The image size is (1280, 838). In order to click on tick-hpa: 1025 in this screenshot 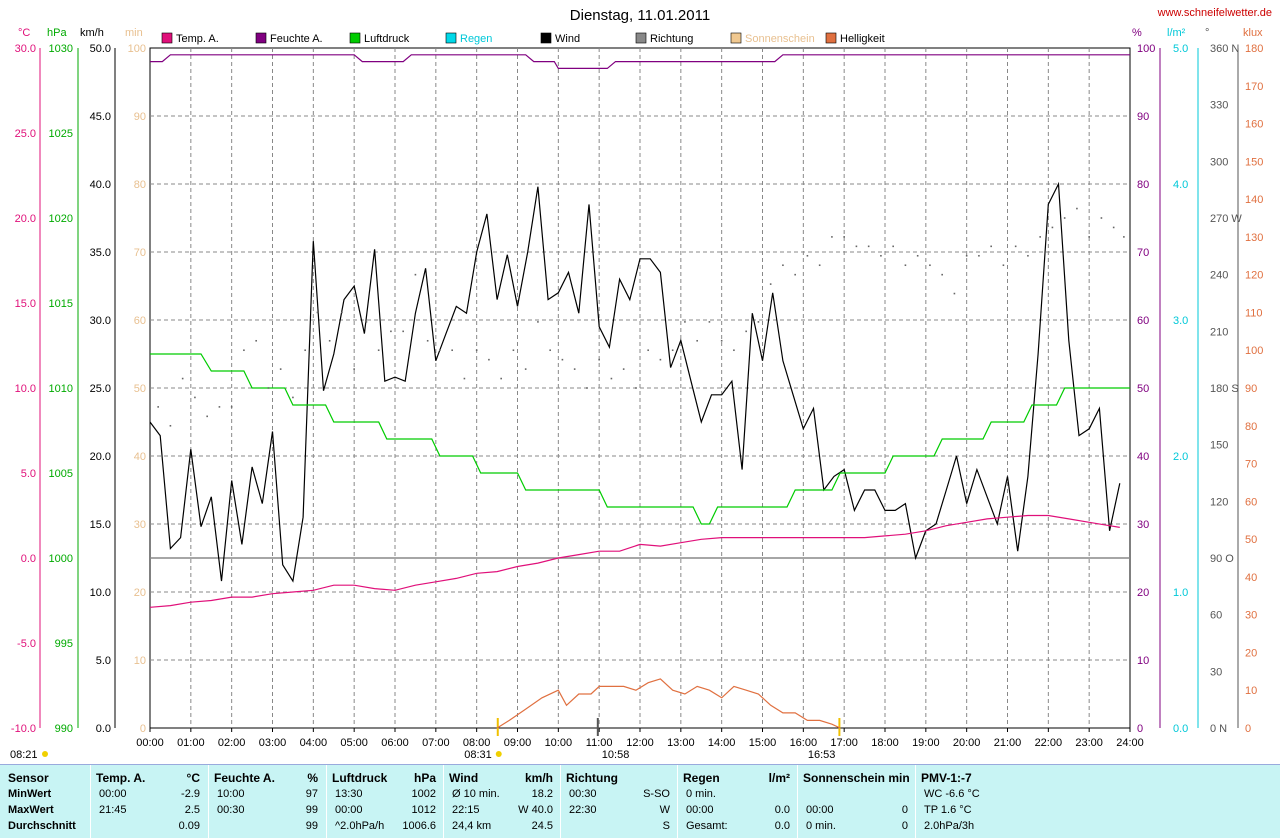, I will do `click(61, 134)`.